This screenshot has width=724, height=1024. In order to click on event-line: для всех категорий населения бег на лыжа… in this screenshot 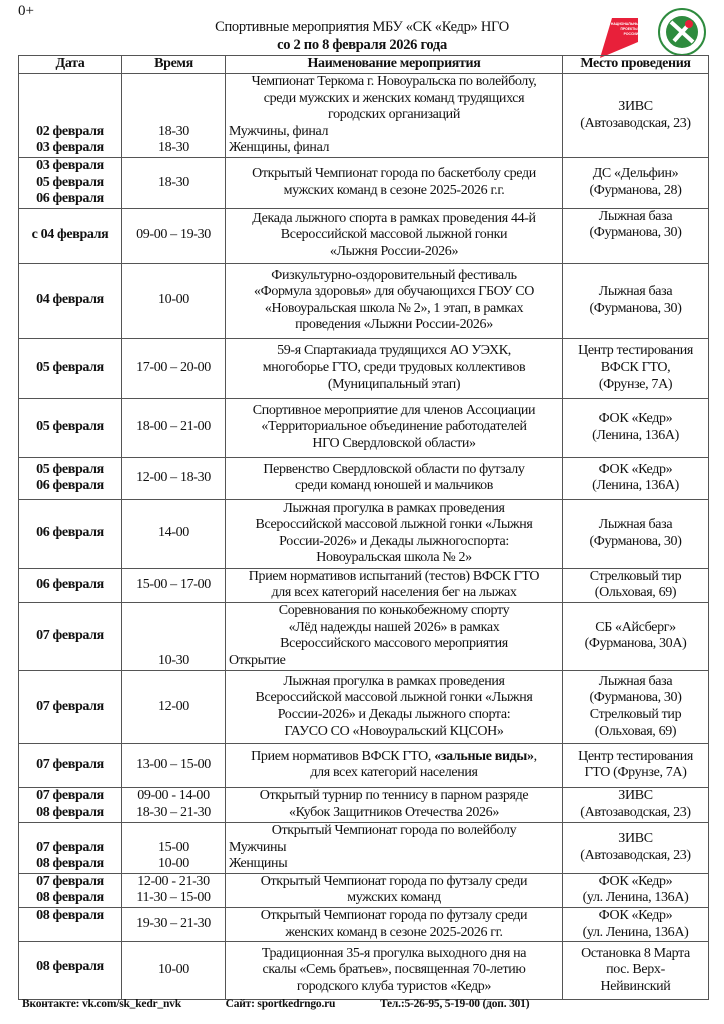, I will do `click(394, 593)`.